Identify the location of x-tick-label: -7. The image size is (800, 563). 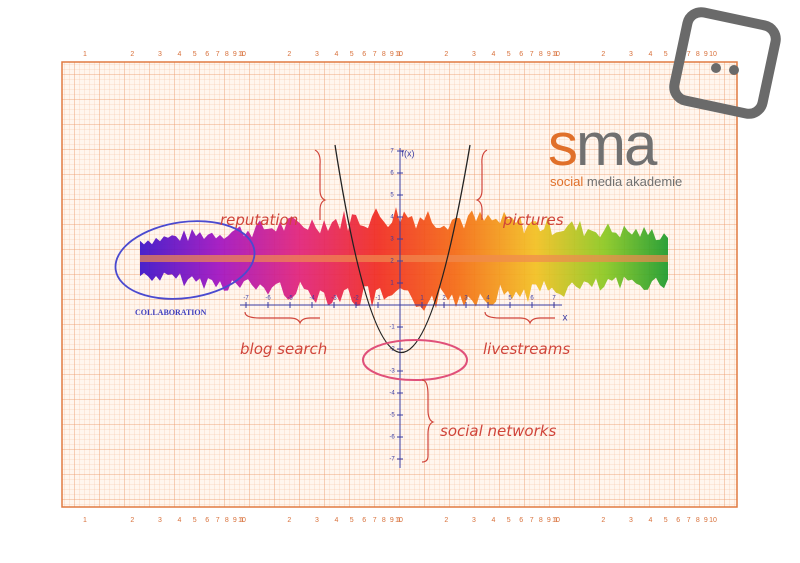
(246, 299).